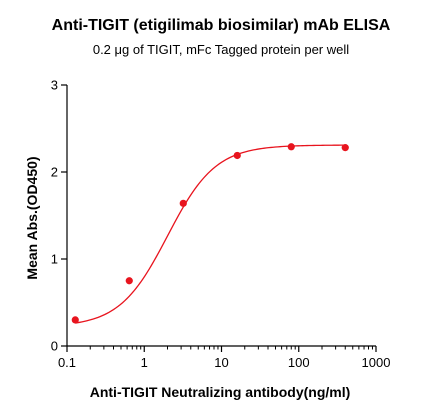 The image size is (441, 415). I want to click on x-tick-label: 10, so click(221, 362).